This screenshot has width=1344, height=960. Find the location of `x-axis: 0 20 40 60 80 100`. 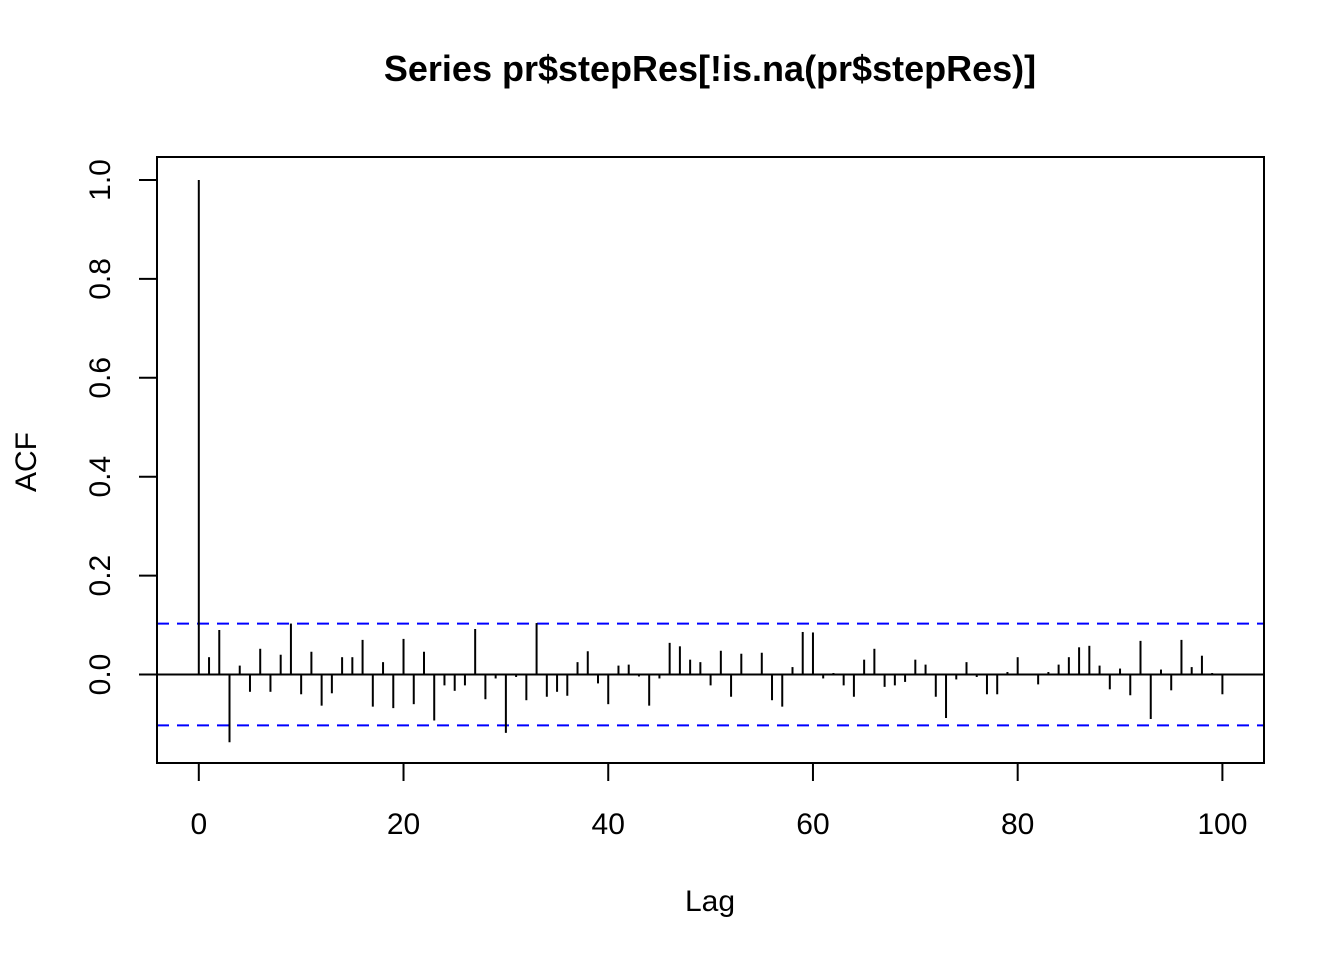

x-axis: 0 20 40 60 80 100 is located at coordinates (718, 801).